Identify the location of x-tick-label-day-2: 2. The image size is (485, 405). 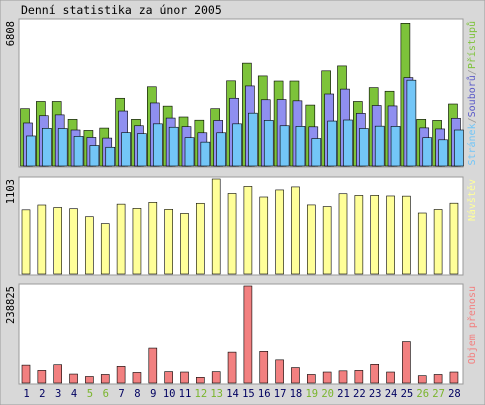
(42, 394).